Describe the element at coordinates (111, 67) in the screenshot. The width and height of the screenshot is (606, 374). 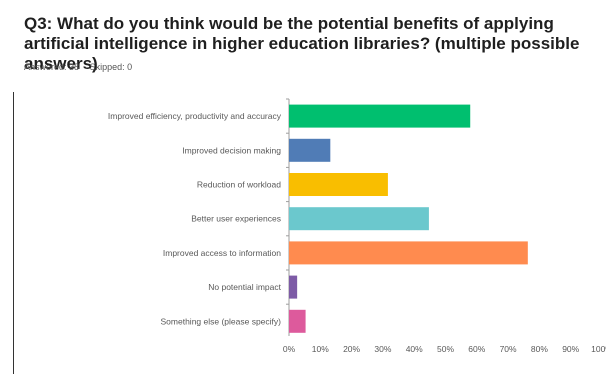
I see `skipped-count: Skipped: 0` at that location.